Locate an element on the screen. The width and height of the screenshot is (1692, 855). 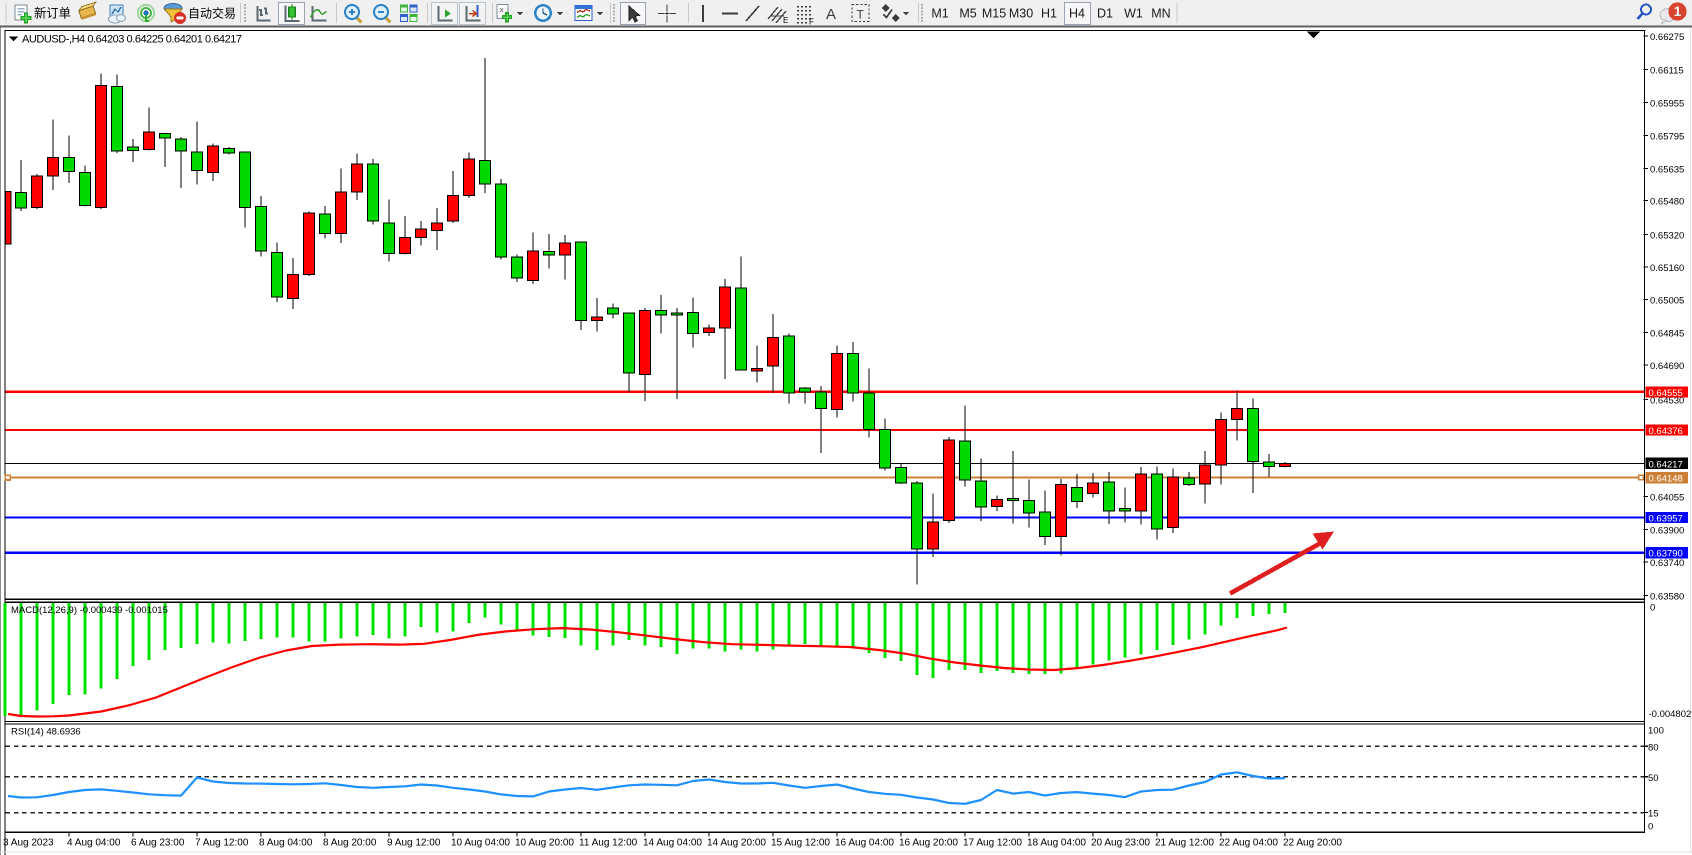
svg-text: 15 is located at coordinates (1653, 814).